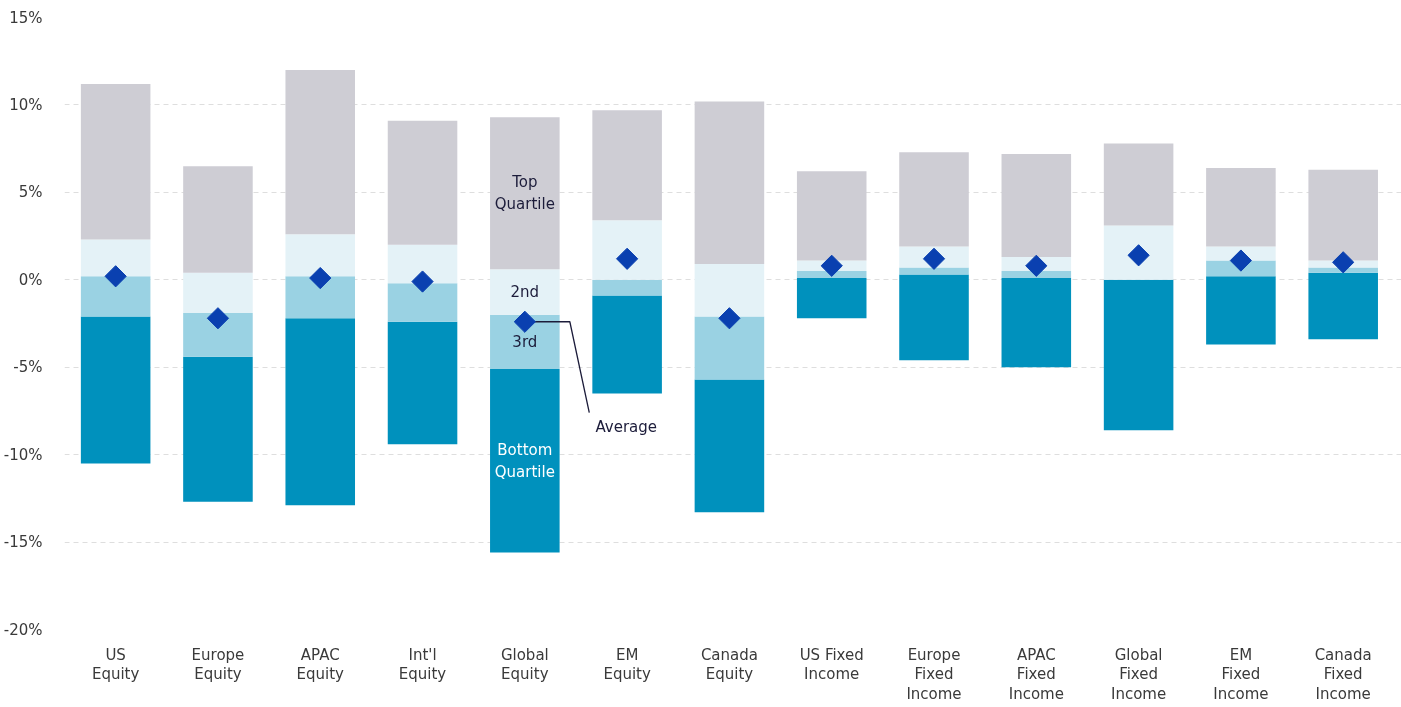 This screenshot has height=707, width=1401. What do you see at coordinates (729, 664) in the screenshot?
I see `x-tick-label: Canada Equity` at bounding box center [729, 664].